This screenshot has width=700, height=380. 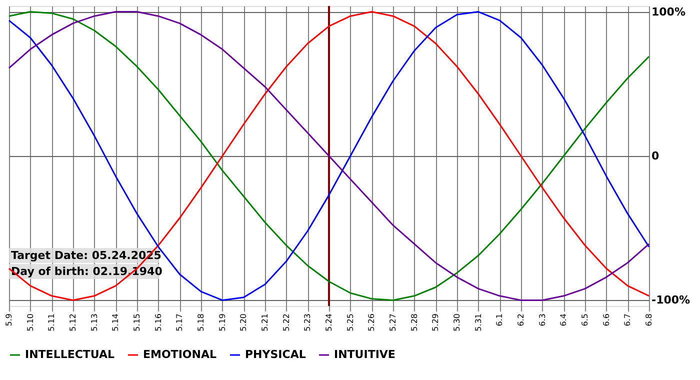 What do you see at coordinates (457, 323) in the screenshot?
I see `x-tick-label: 5.30` at bounding box center [457, 323].